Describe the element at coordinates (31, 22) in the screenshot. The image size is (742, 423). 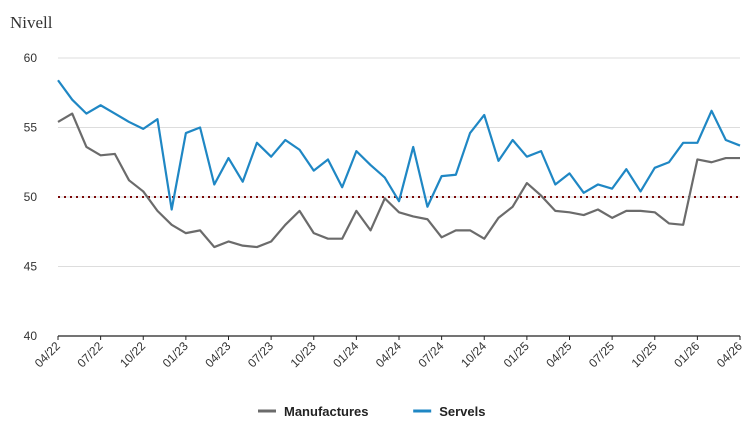
I see `y-axis-label: Nivell` at that location.